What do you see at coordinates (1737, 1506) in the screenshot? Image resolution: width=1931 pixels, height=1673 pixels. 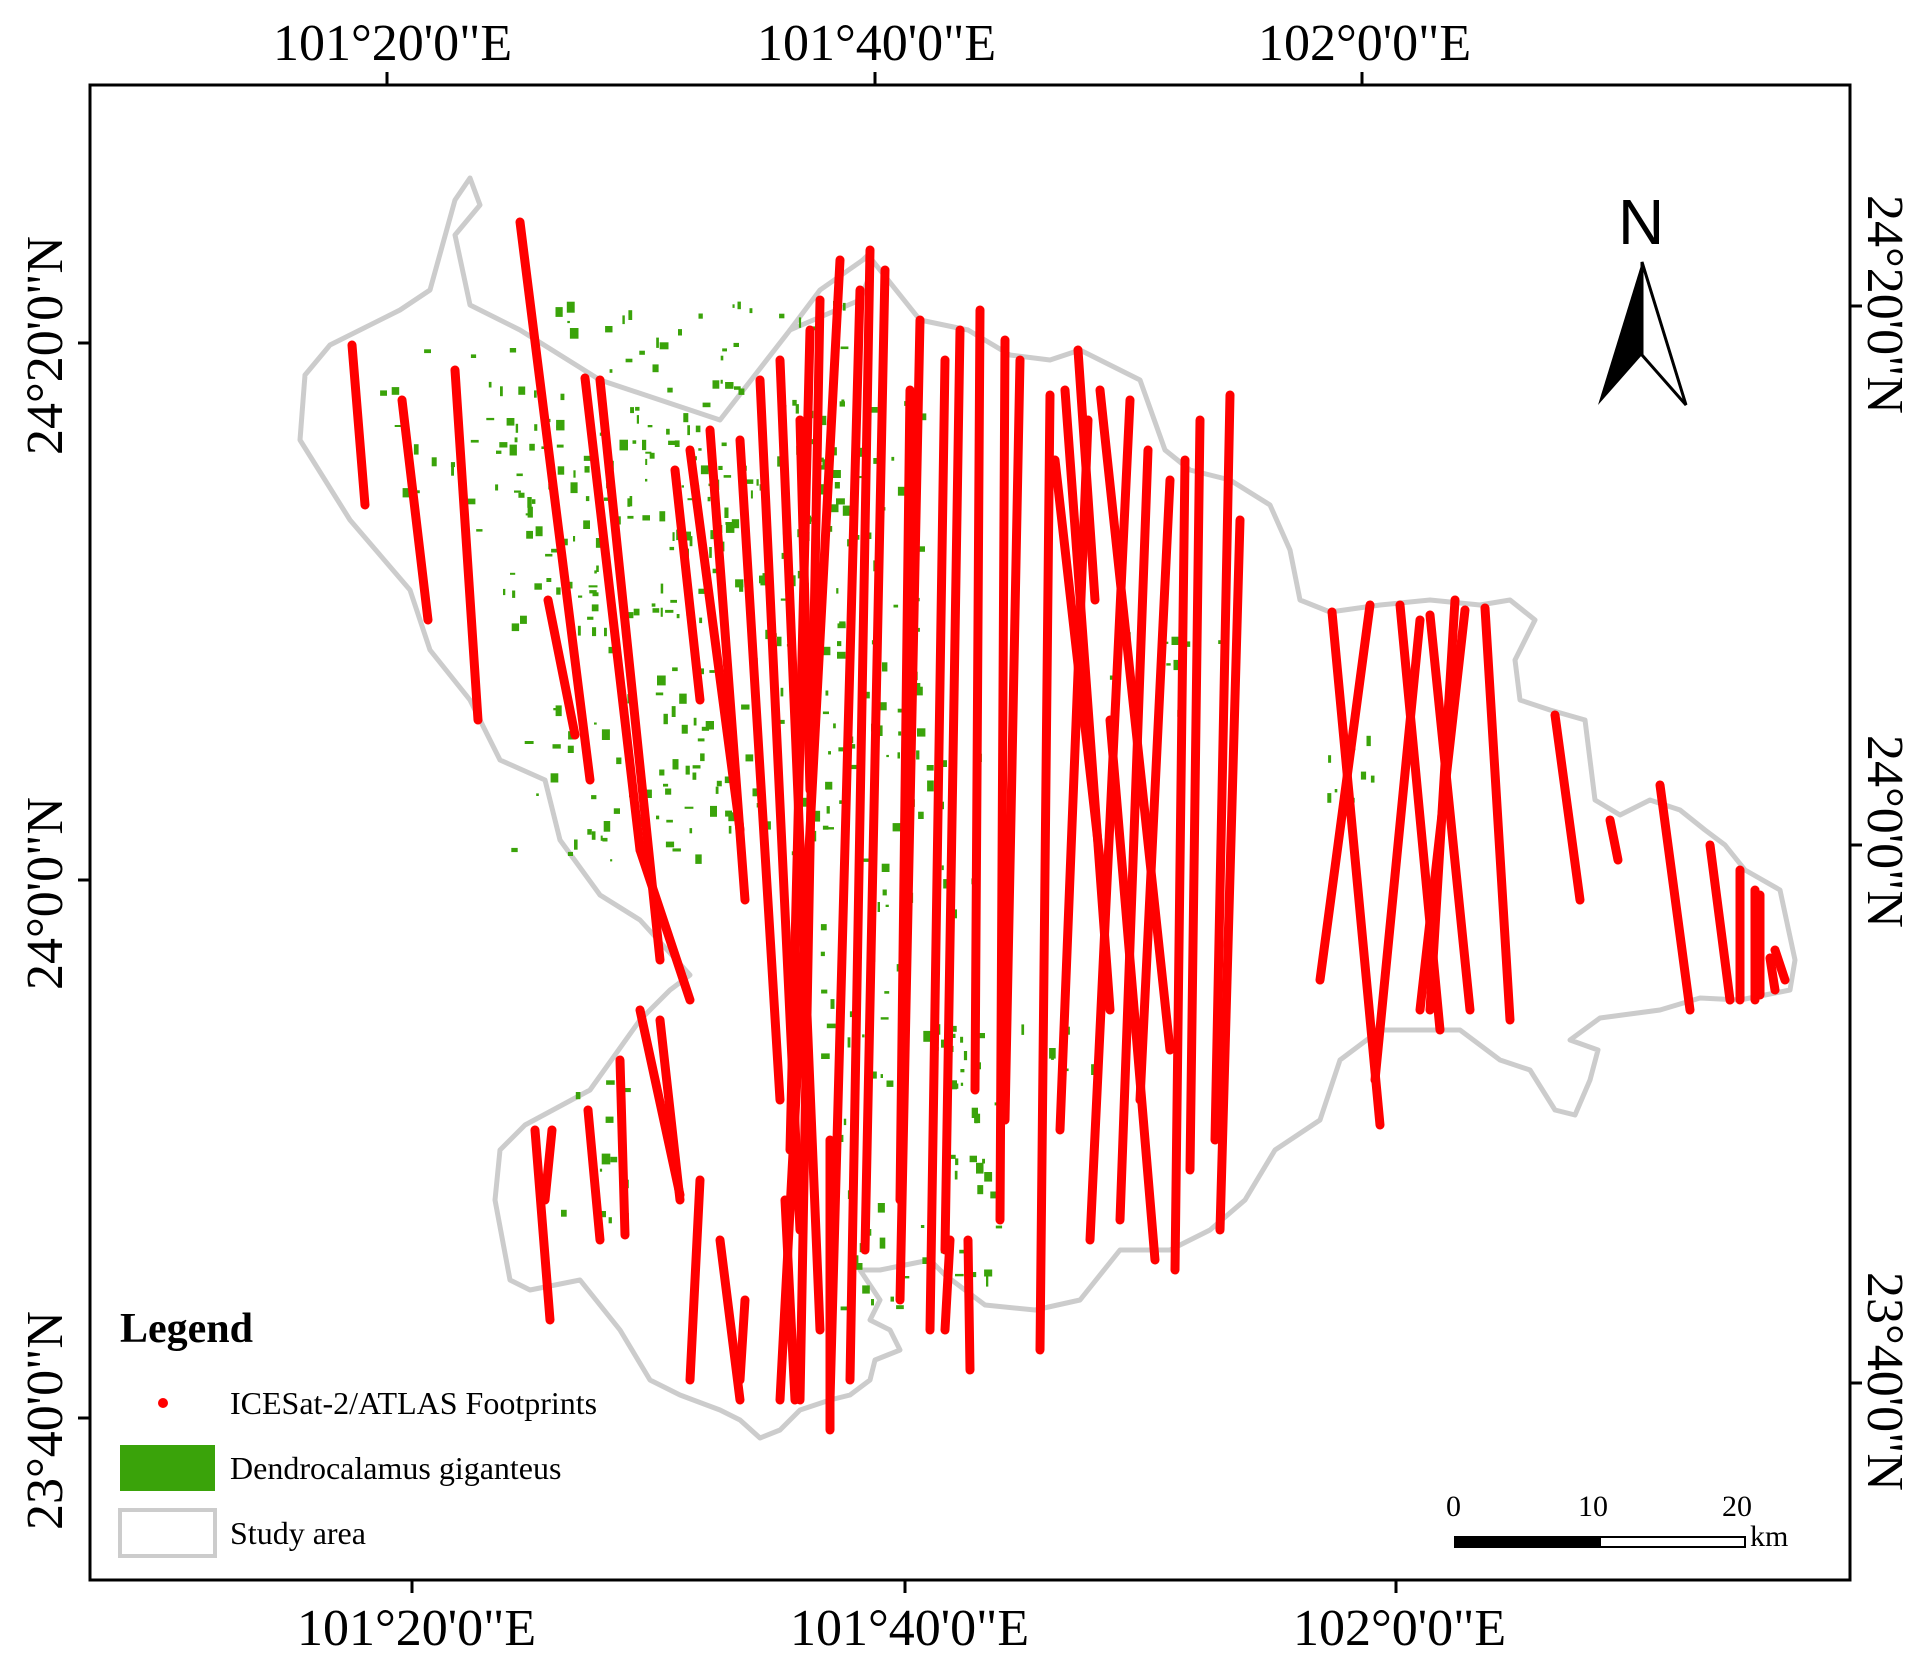 I see `scale-tick-label: 20` at bounding box center [1737, 1506].